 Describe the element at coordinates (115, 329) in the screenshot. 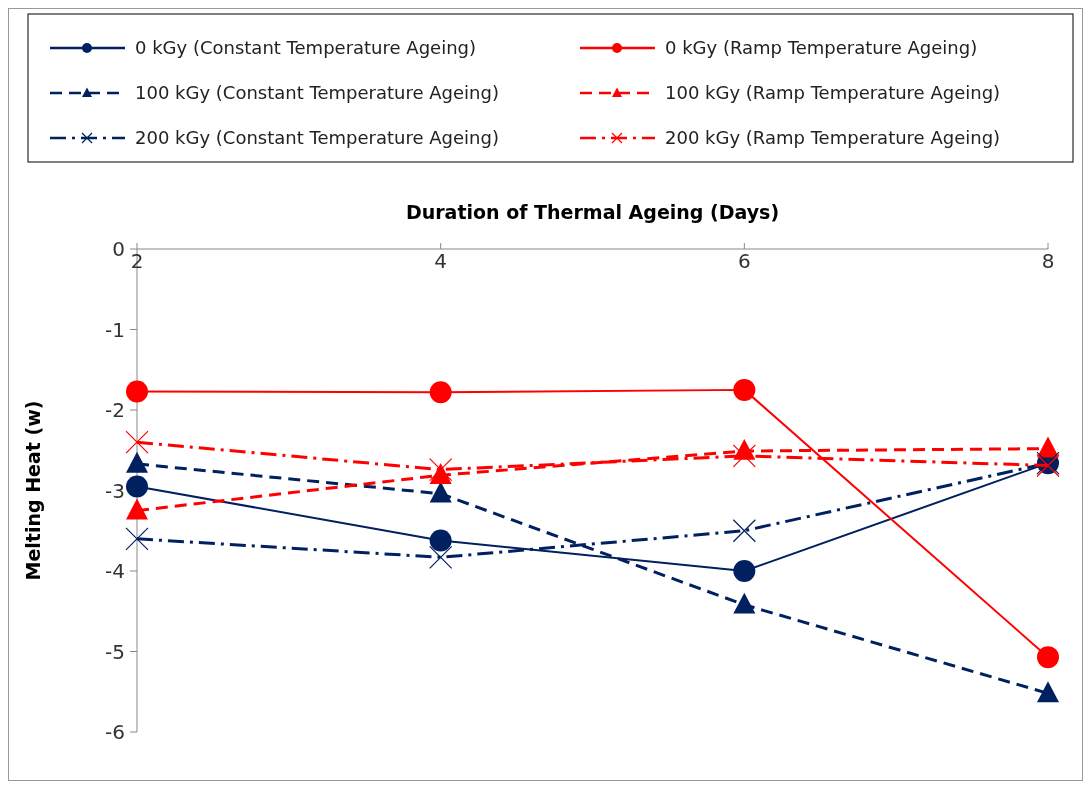

I see `y-tick-label: -1` at that location.